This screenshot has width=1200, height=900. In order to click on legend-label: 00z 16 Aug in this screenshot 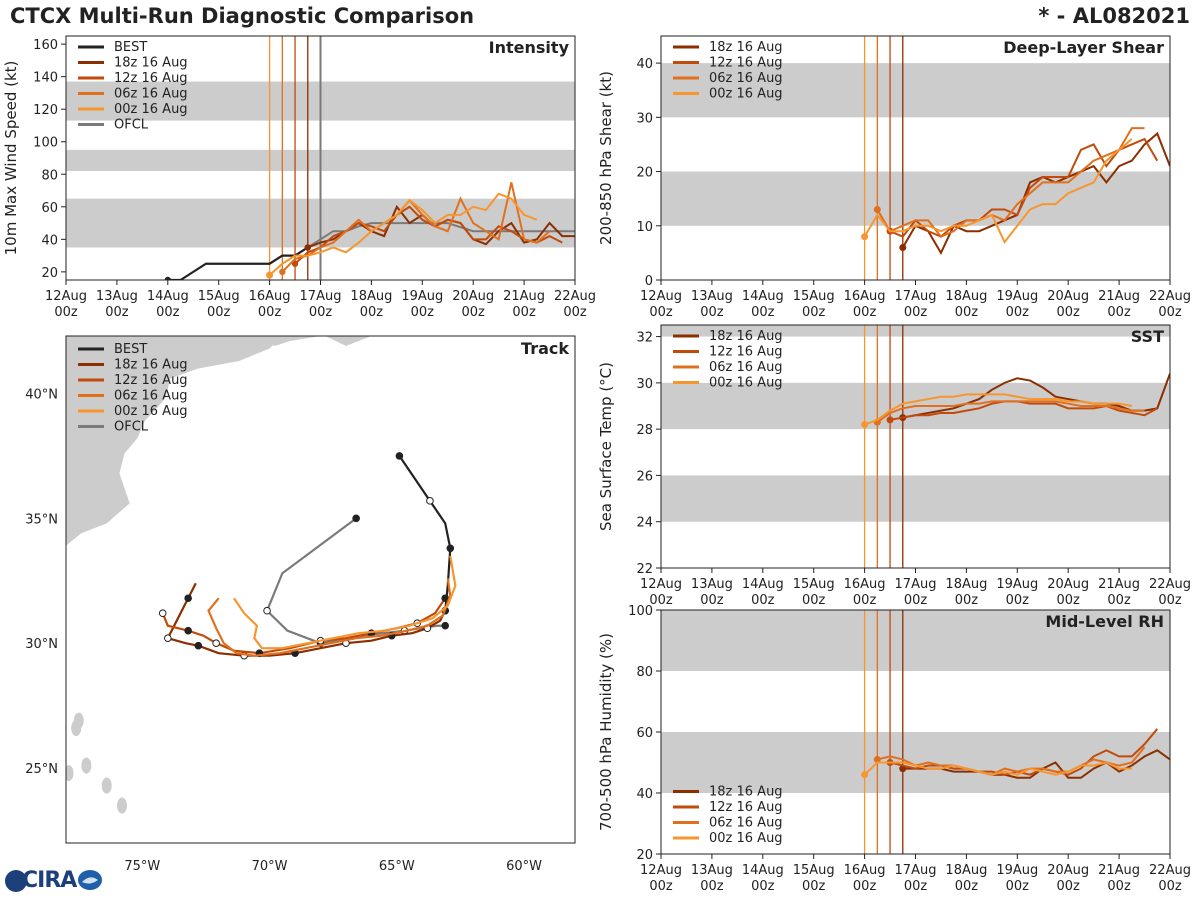, I will do `click(151, 109)`.